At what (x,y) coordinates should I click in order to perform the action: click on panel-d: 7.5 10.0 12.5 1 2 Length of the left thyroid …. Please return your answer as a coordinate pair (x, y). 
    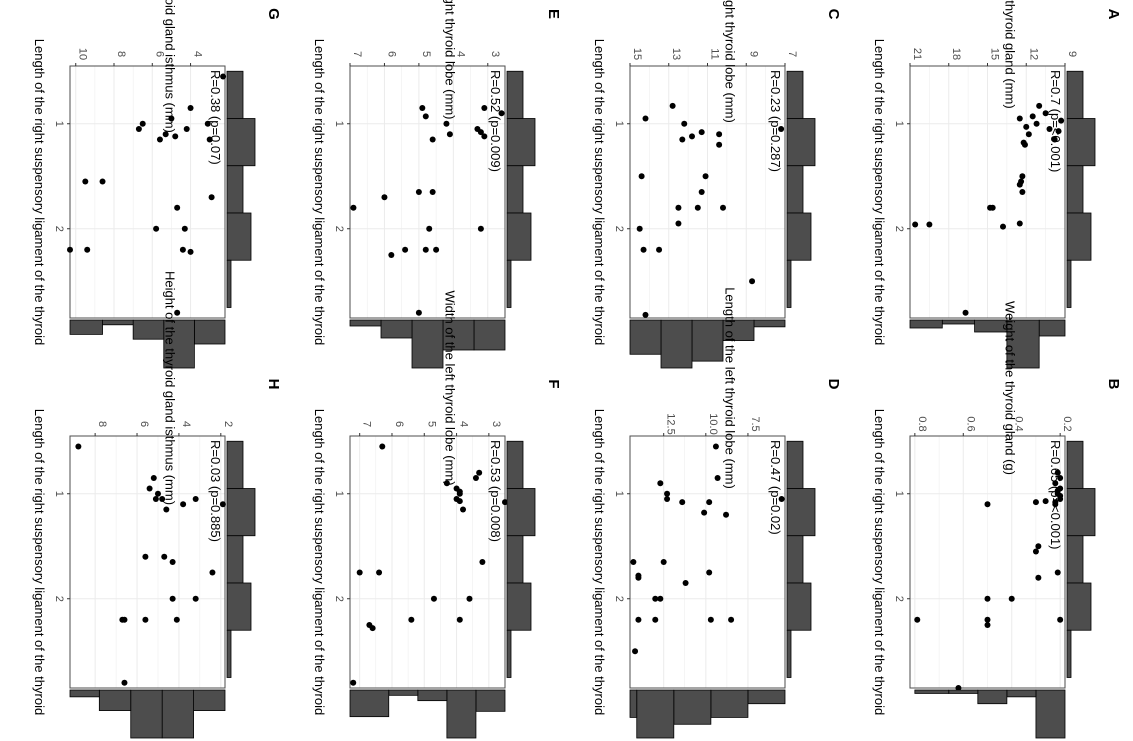
    Looking at the image, I should click on (717, 513).